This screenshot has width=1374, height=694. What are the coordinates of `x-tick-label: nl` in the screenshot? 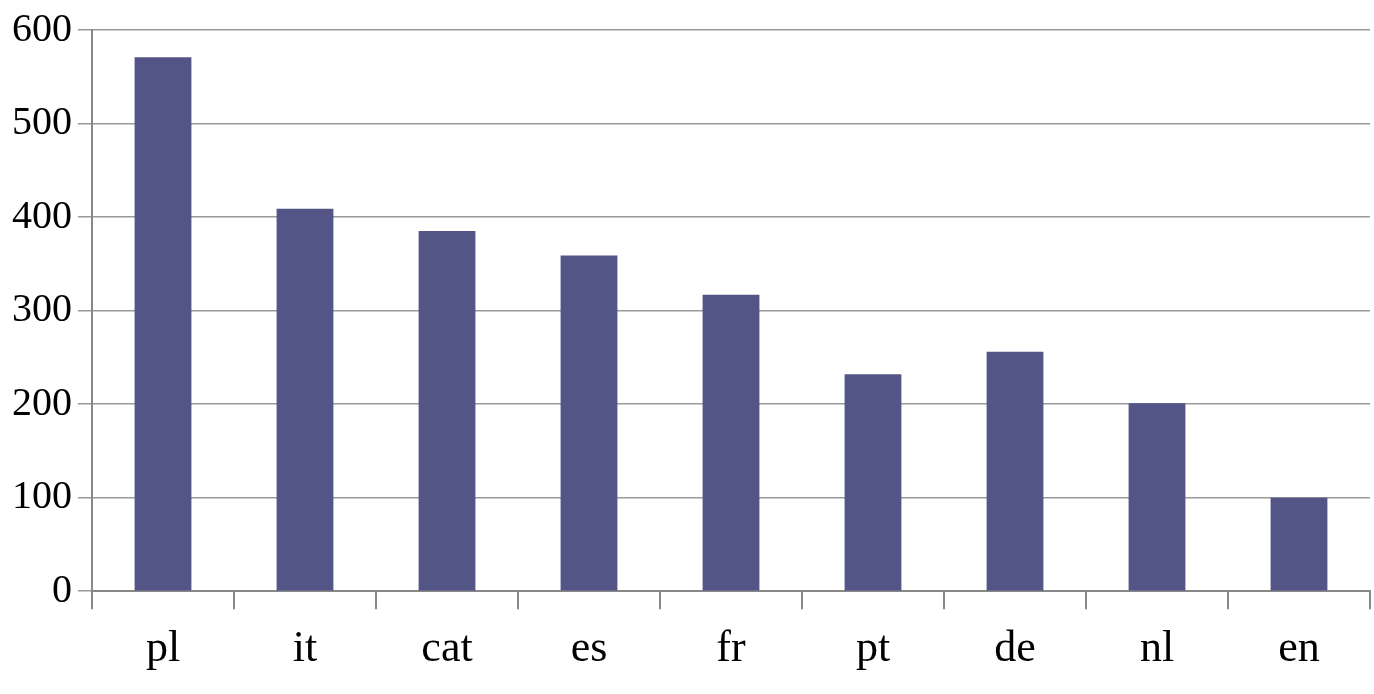 It's located at (1157, 647).